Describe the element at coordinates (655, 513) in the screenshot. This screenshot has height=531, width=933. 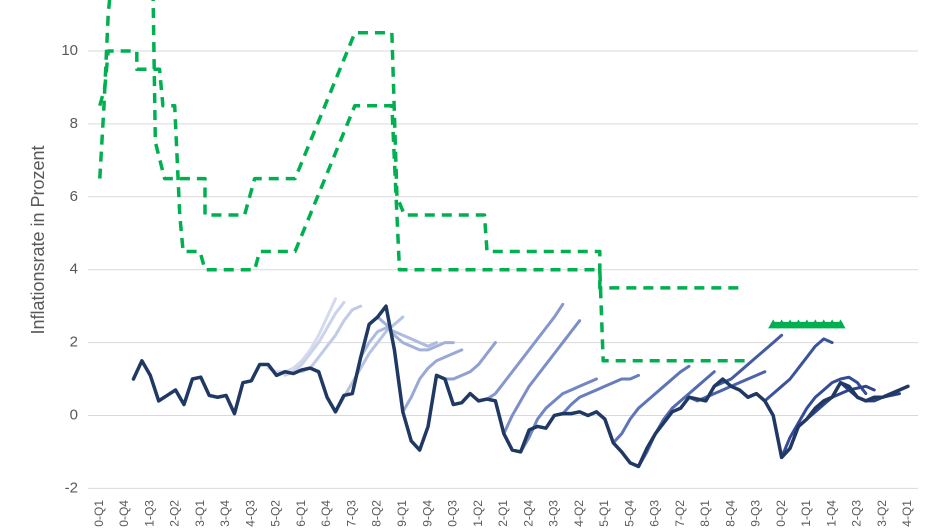
I see `x-tick-label: 6-Q3` at that location.